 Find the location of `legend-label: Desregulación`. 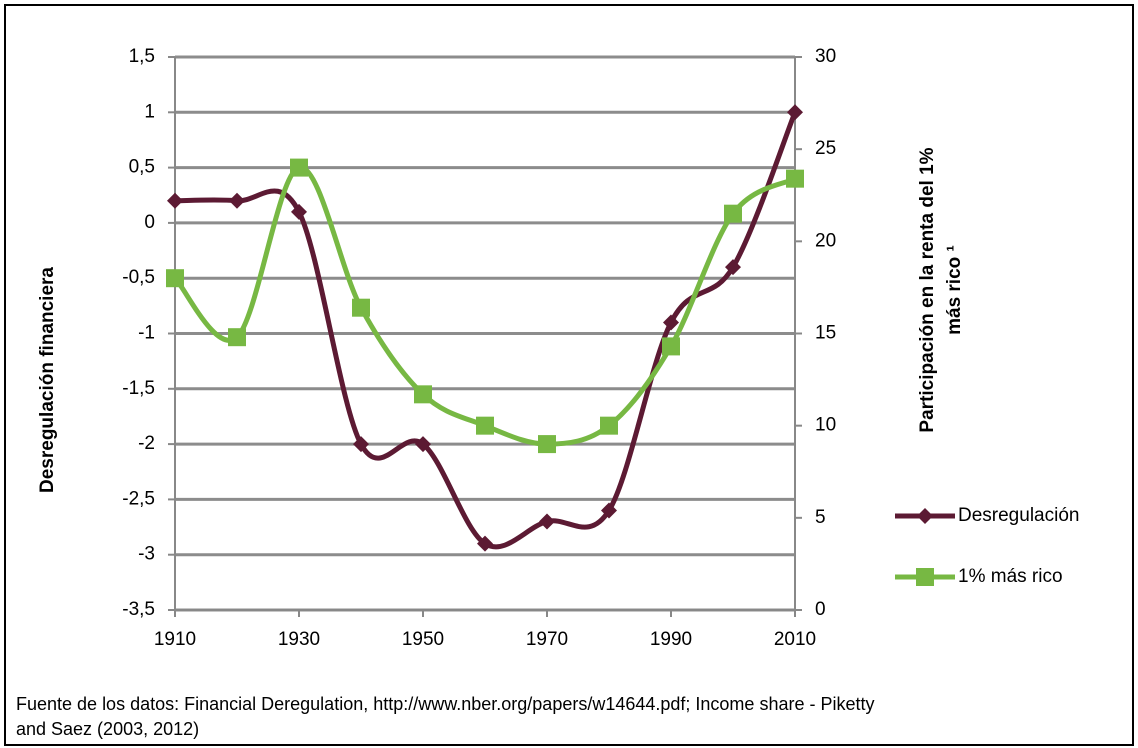

legend-label: Desregulación is located at coordinates (1018, 515).